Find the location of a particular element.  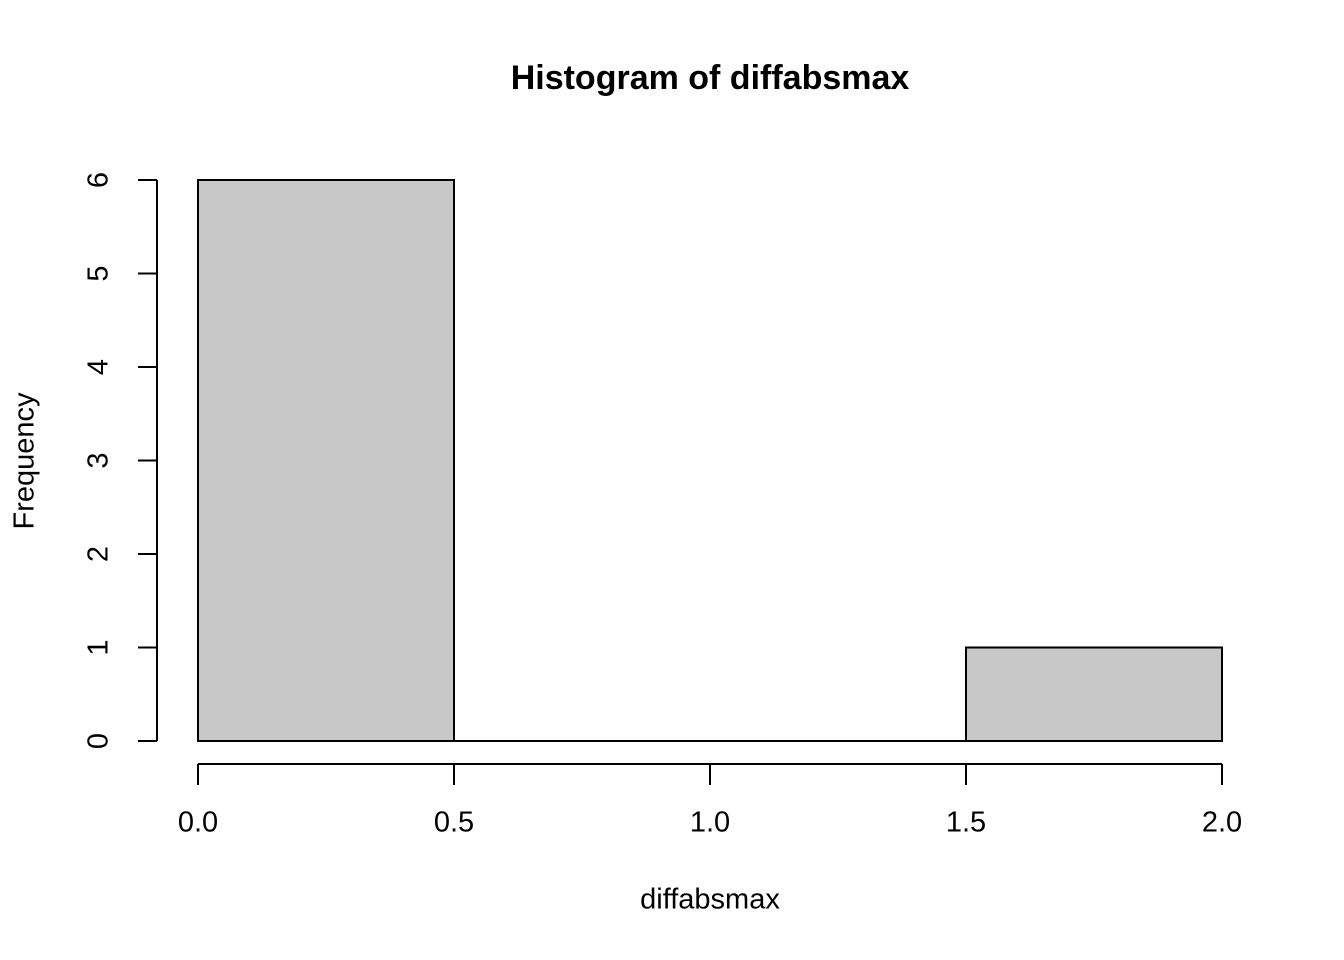

x-tick-label: 1.0 is located at coordinates (710, 823).